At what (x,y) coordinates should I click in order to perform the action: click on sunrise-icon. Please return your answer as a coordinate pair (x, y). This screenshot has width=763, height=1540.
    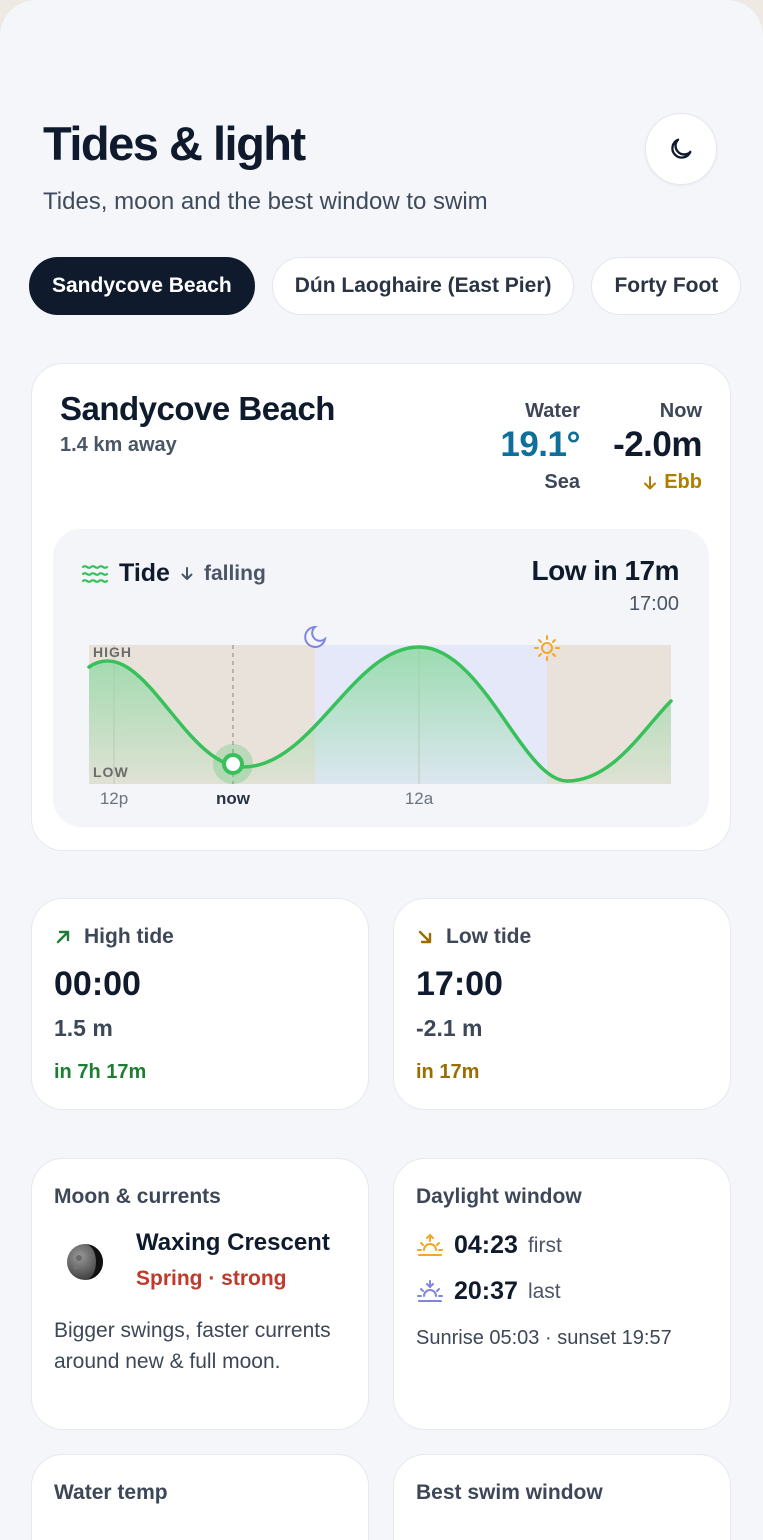
    Looking at the image, I should click on (430, 1244).